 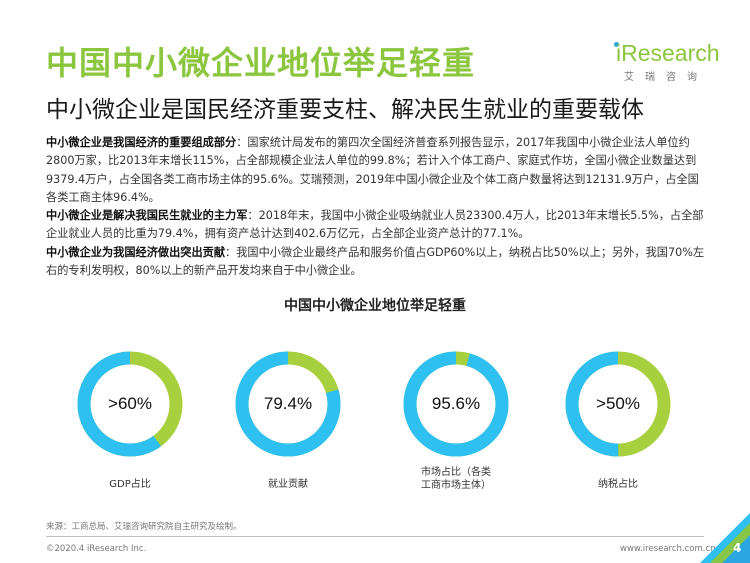 I want to click on page-corner-icon, so click(x=725, y=538).